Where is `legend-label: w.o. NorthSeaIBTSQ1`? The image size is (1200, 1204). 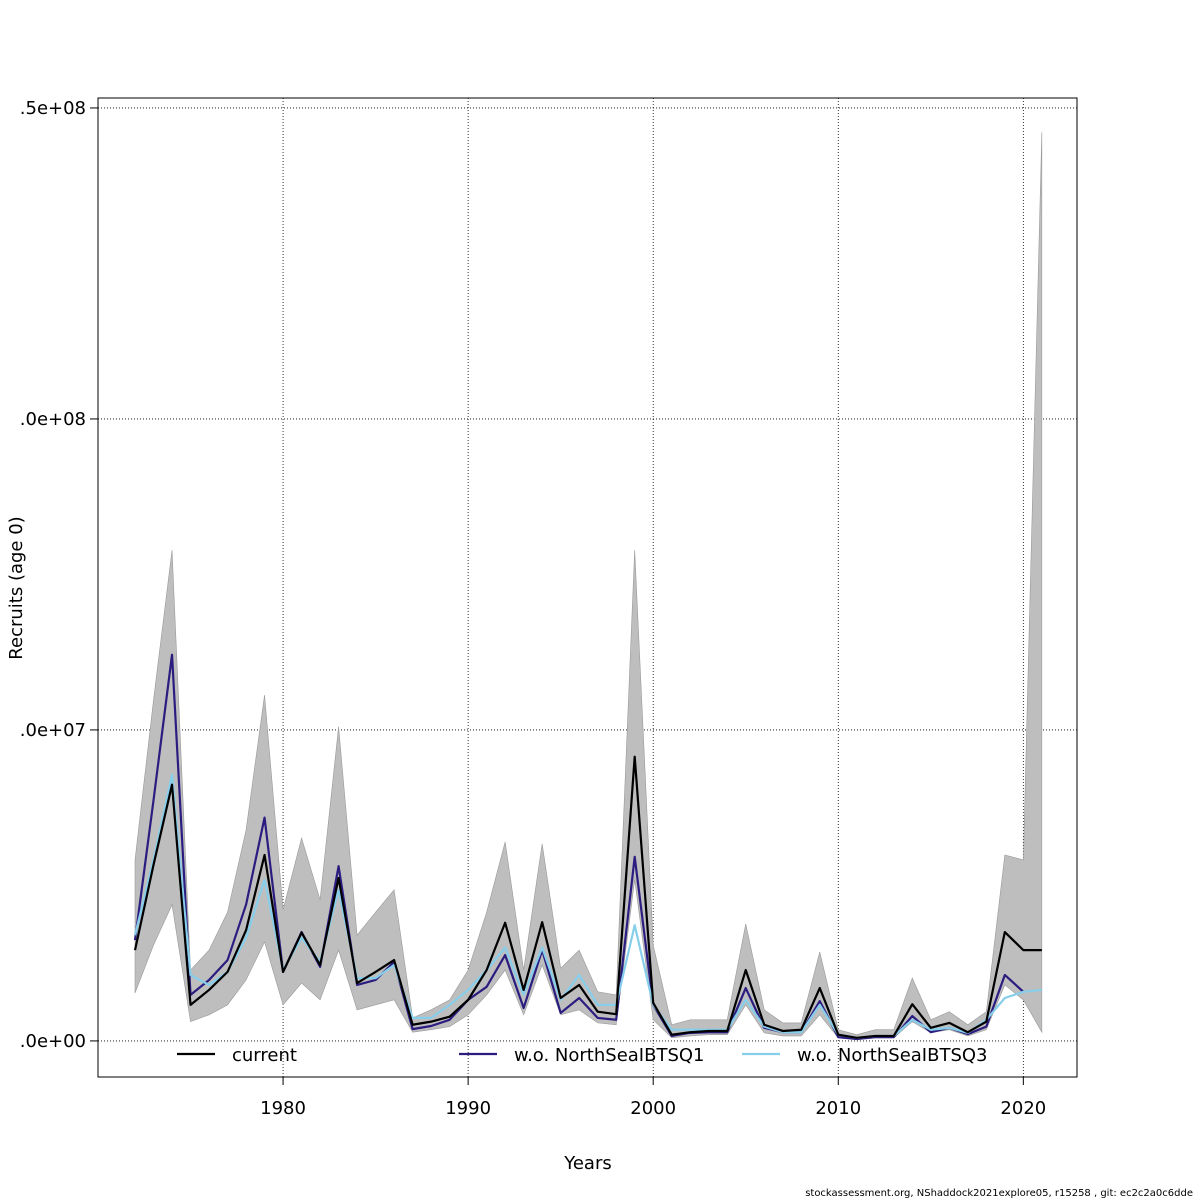 legend-label: w.o. NorthSeaIBTSQ1 is located at coordinates (609, 1055).